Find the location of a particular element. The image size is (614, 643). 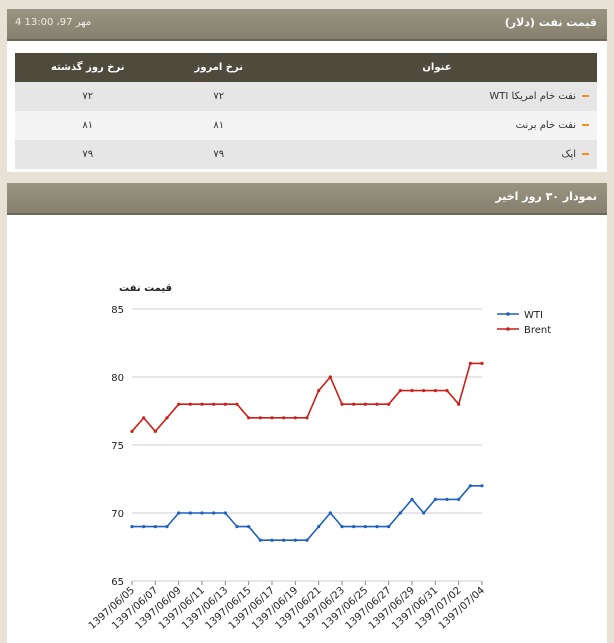

table-row: اپک ۷۹ ۷۹ is located at coordinates (306, 154).